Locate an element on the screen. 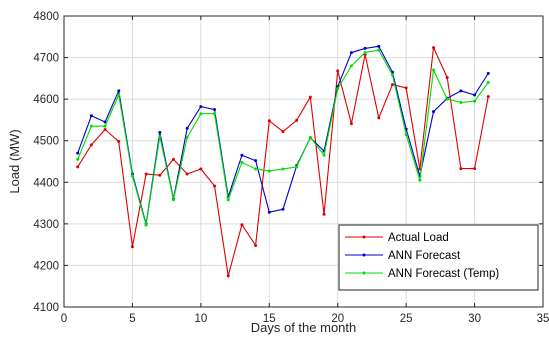 The width and height of the screenshot is (549, 343). y-tick-label: 4600 is located at coordinates (46, 100).